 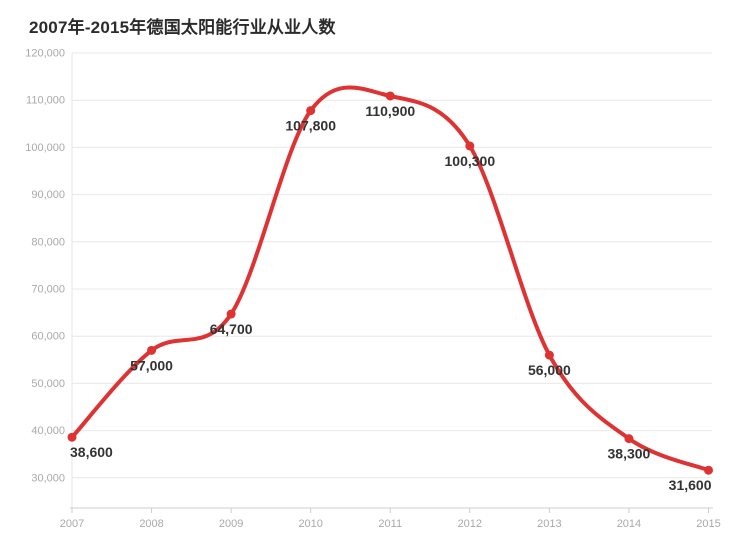 I want to click on x-axis-label: 2014, so click(x=629, y=524).